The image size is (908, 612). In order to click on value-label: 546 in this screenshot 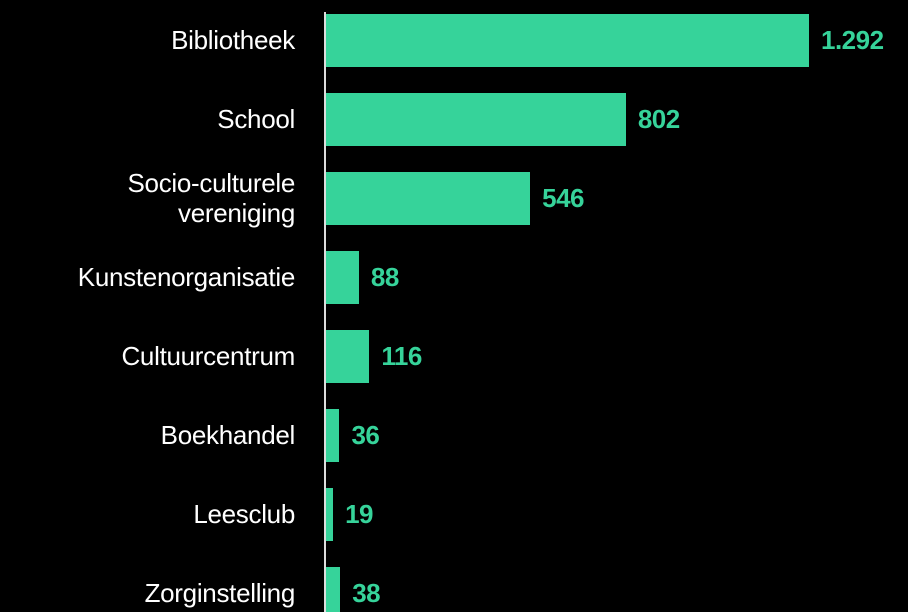, I will do `click(563, 198)`.